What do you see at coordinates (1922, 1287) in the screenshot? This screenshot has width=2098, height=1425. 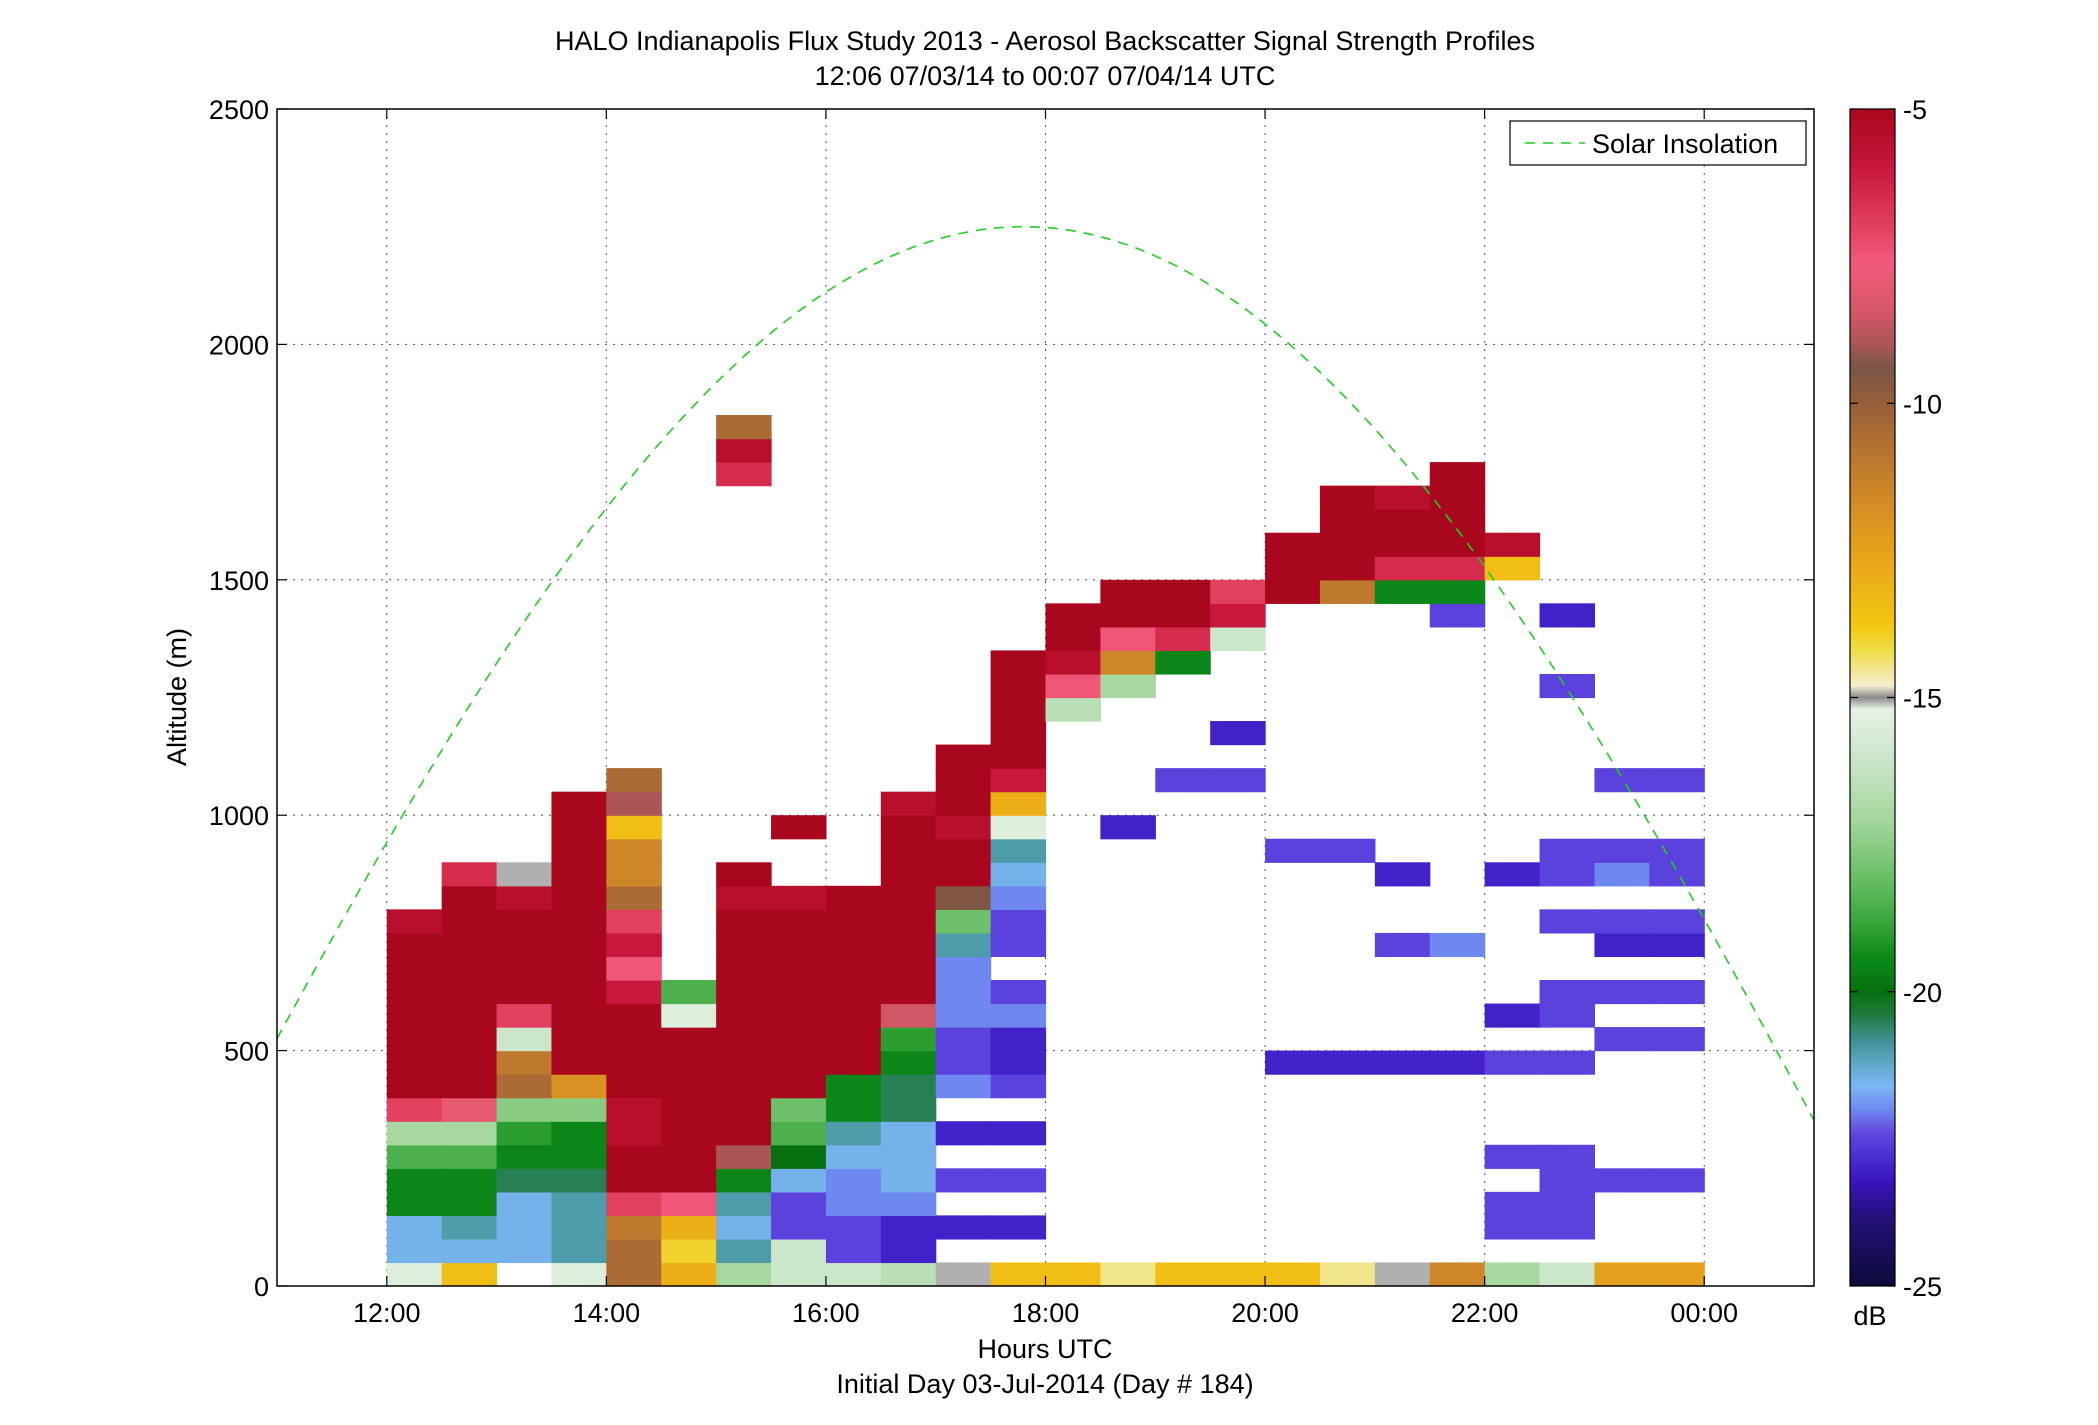 I see `colorbar-tick-label: -25` at bounding box center [1922, 1287].